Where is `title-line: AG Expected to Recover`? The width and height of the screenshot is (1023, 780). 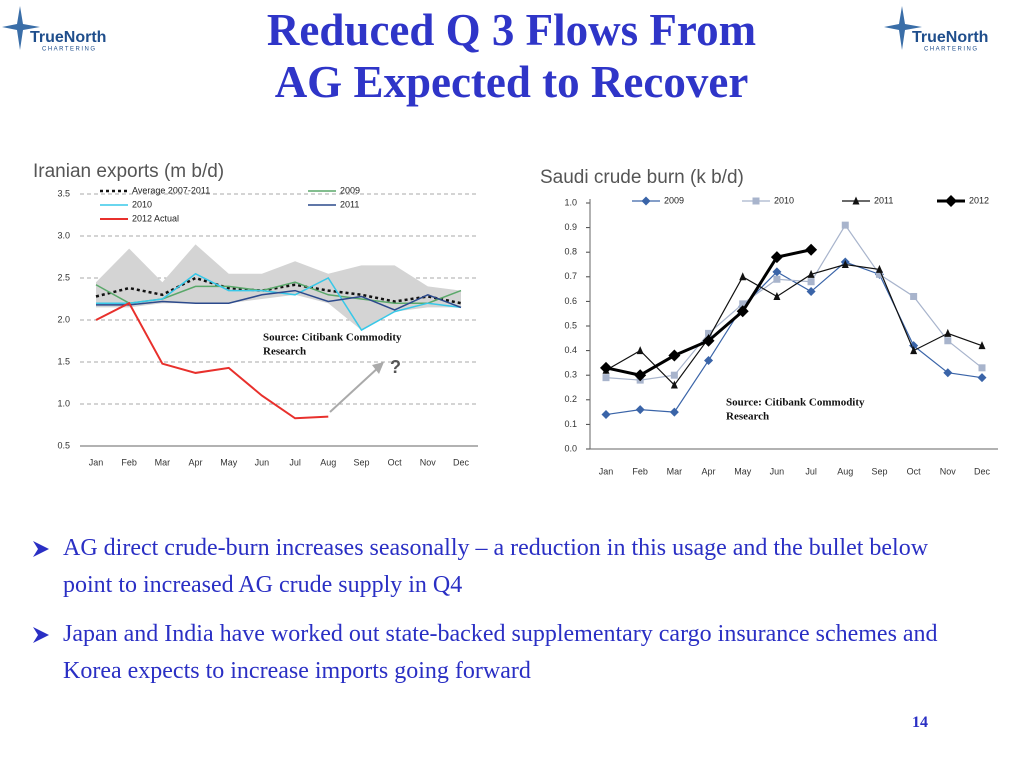
title-line: AG Expected to Recover is located at coordinates (511, 82).